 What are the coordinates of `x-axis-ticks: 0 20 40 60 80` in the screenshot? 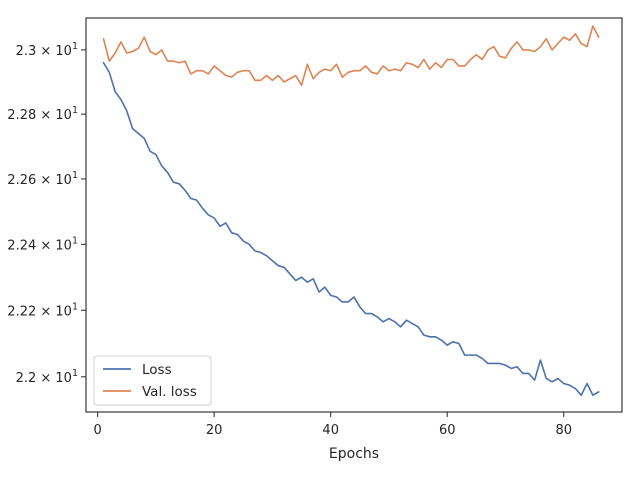 It's located at (333, 425).